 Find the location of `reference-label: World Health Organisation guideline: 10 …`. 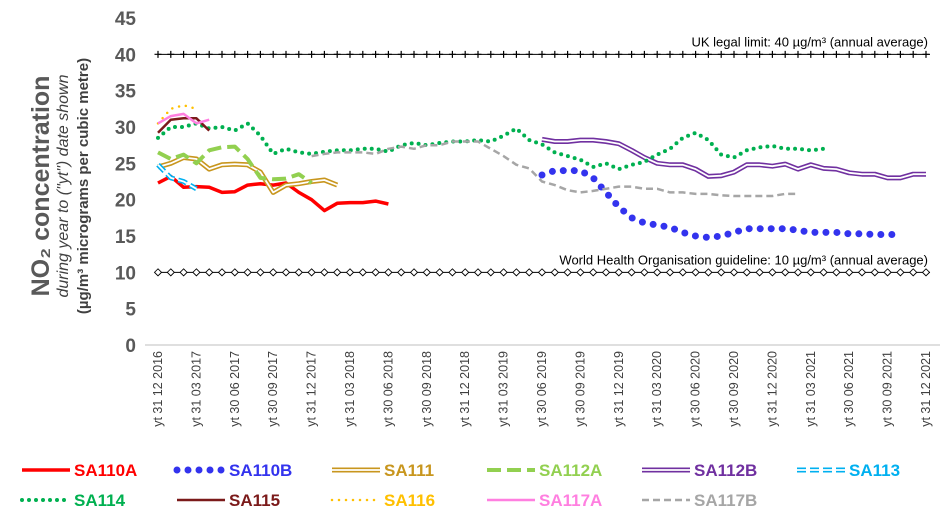

reference-label: World Health Organisation guideline: 10 … is located at coordinates (743, 259).